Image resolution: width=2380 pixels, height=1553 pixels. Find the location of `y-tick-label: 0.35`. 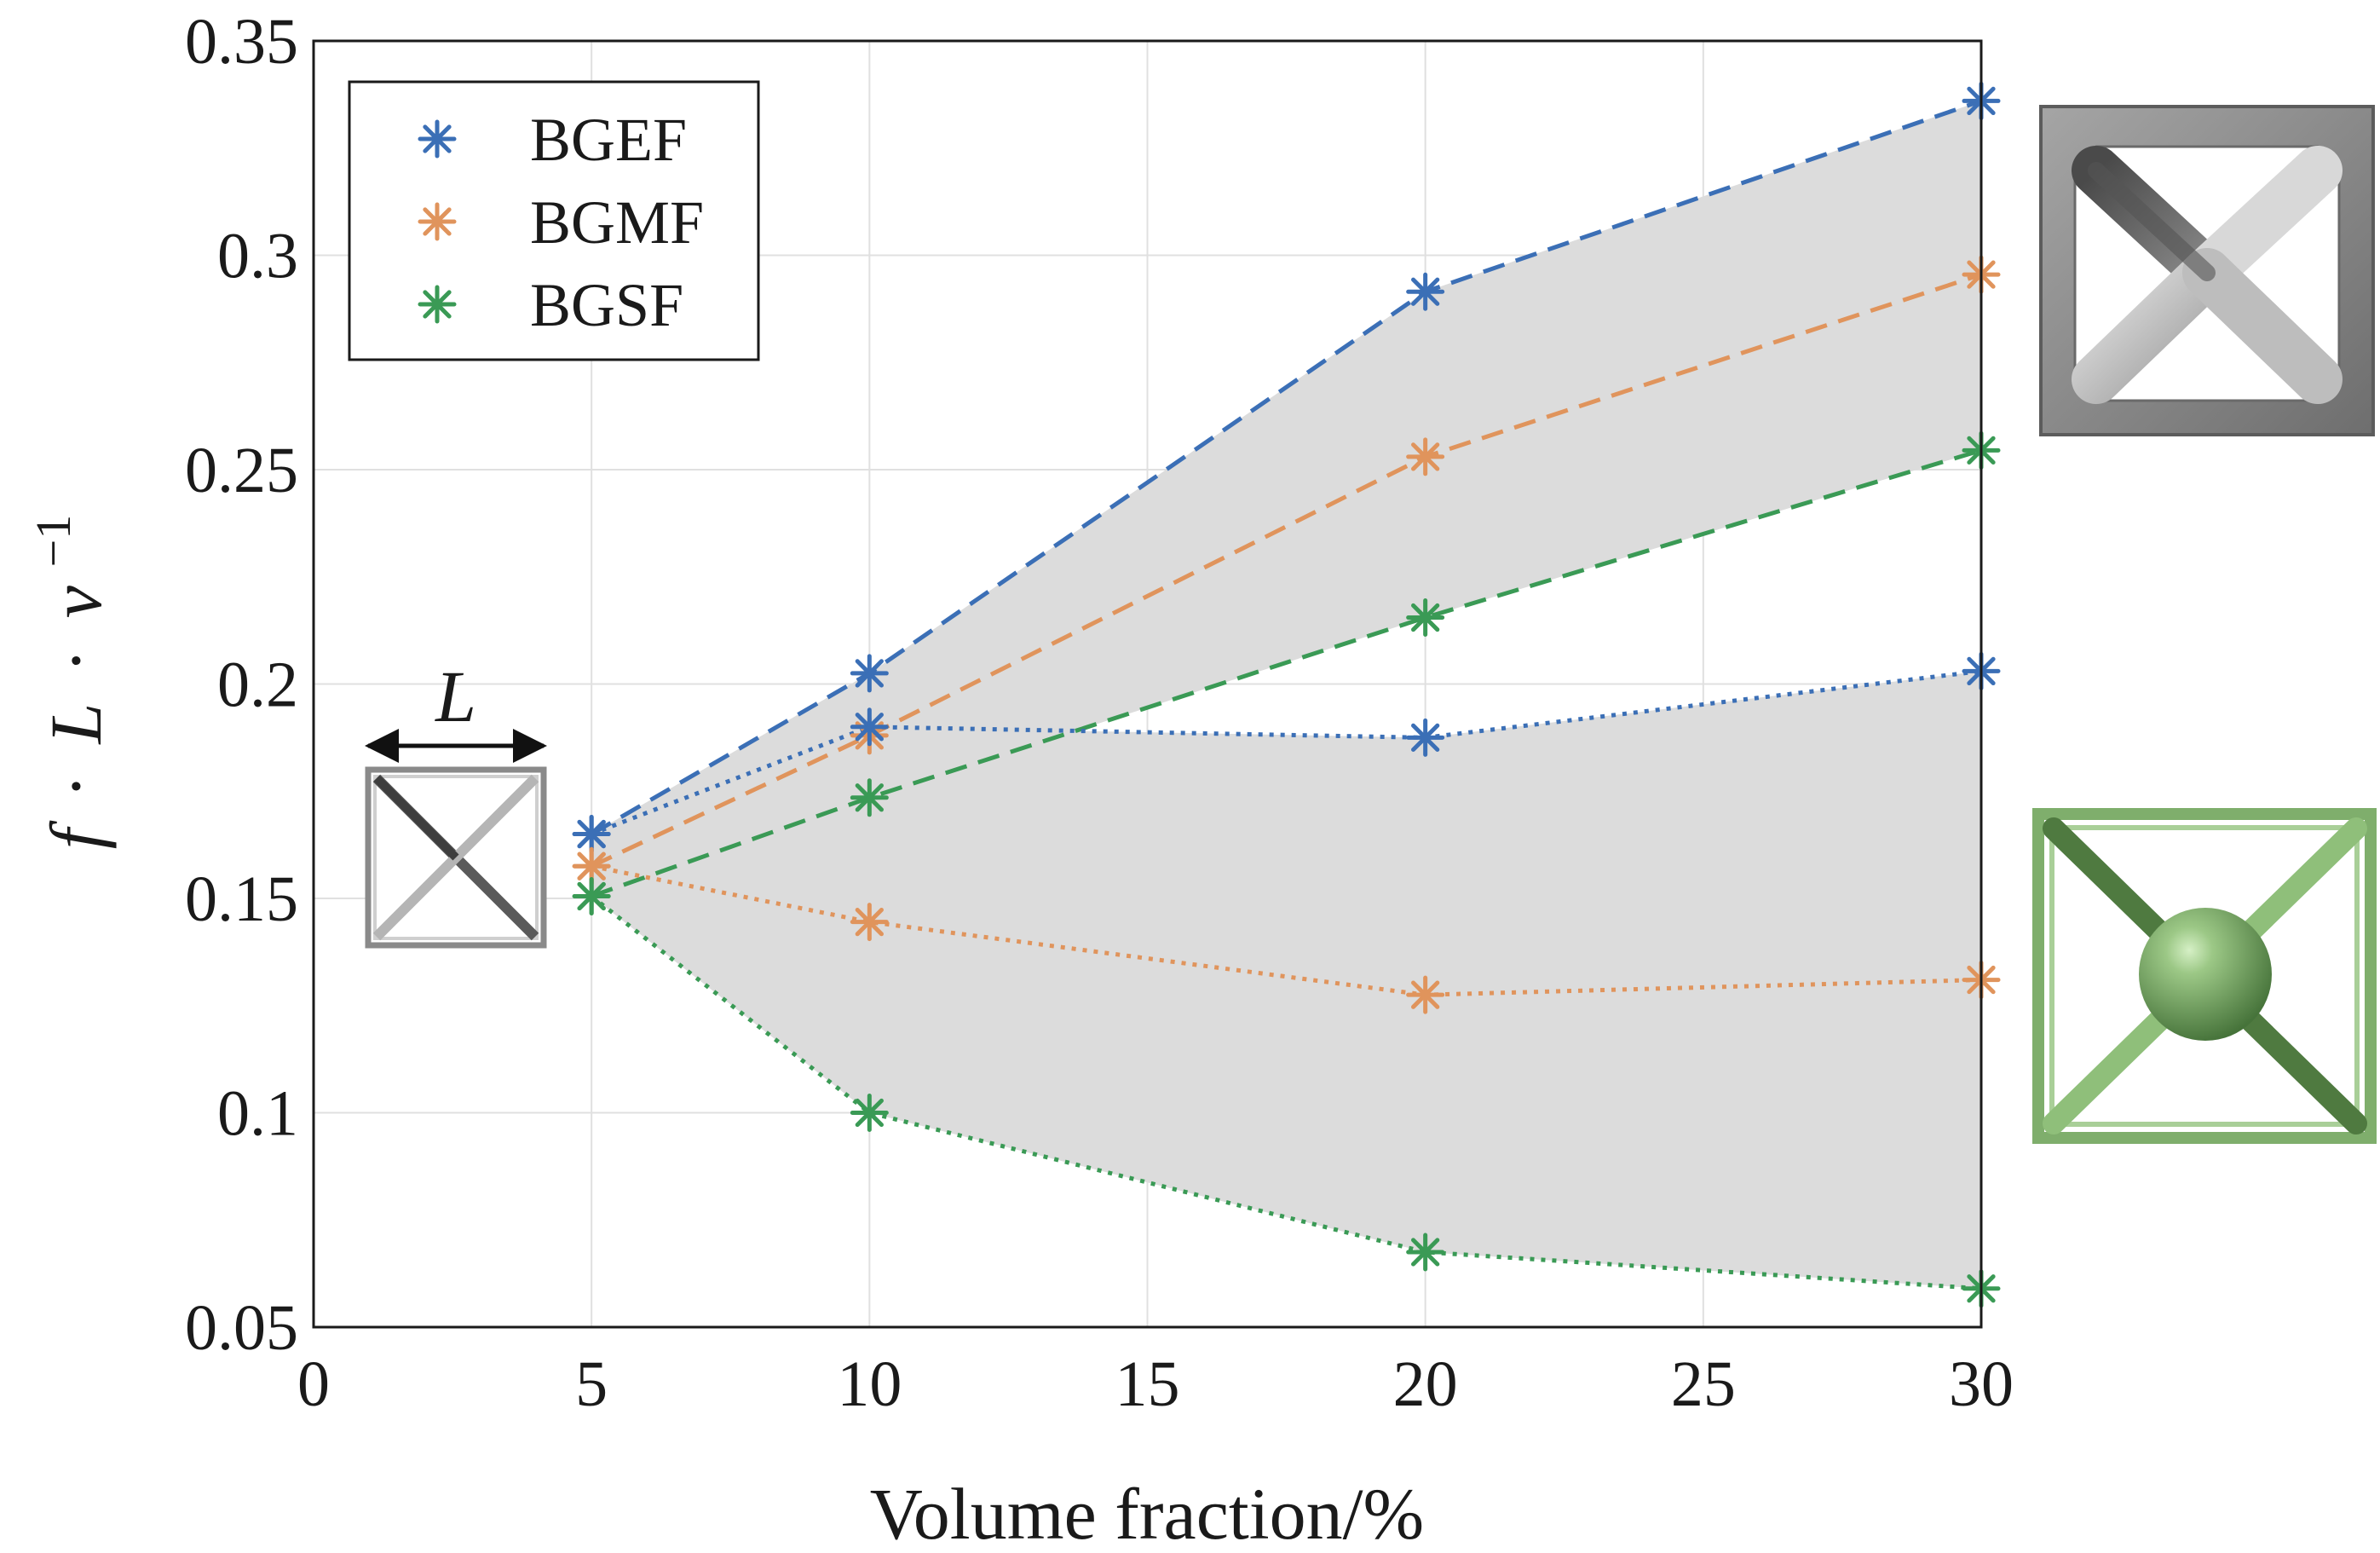

y-tick-label: 0.35 is located at coordinates (241, 42).